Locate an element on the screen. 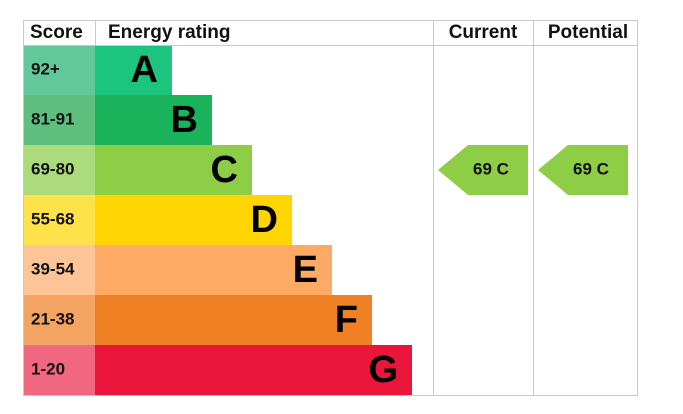 Image resolution: width=683 pixels, height=414 pixels. score-label: 69-80 is located at coordinates (52, 168).